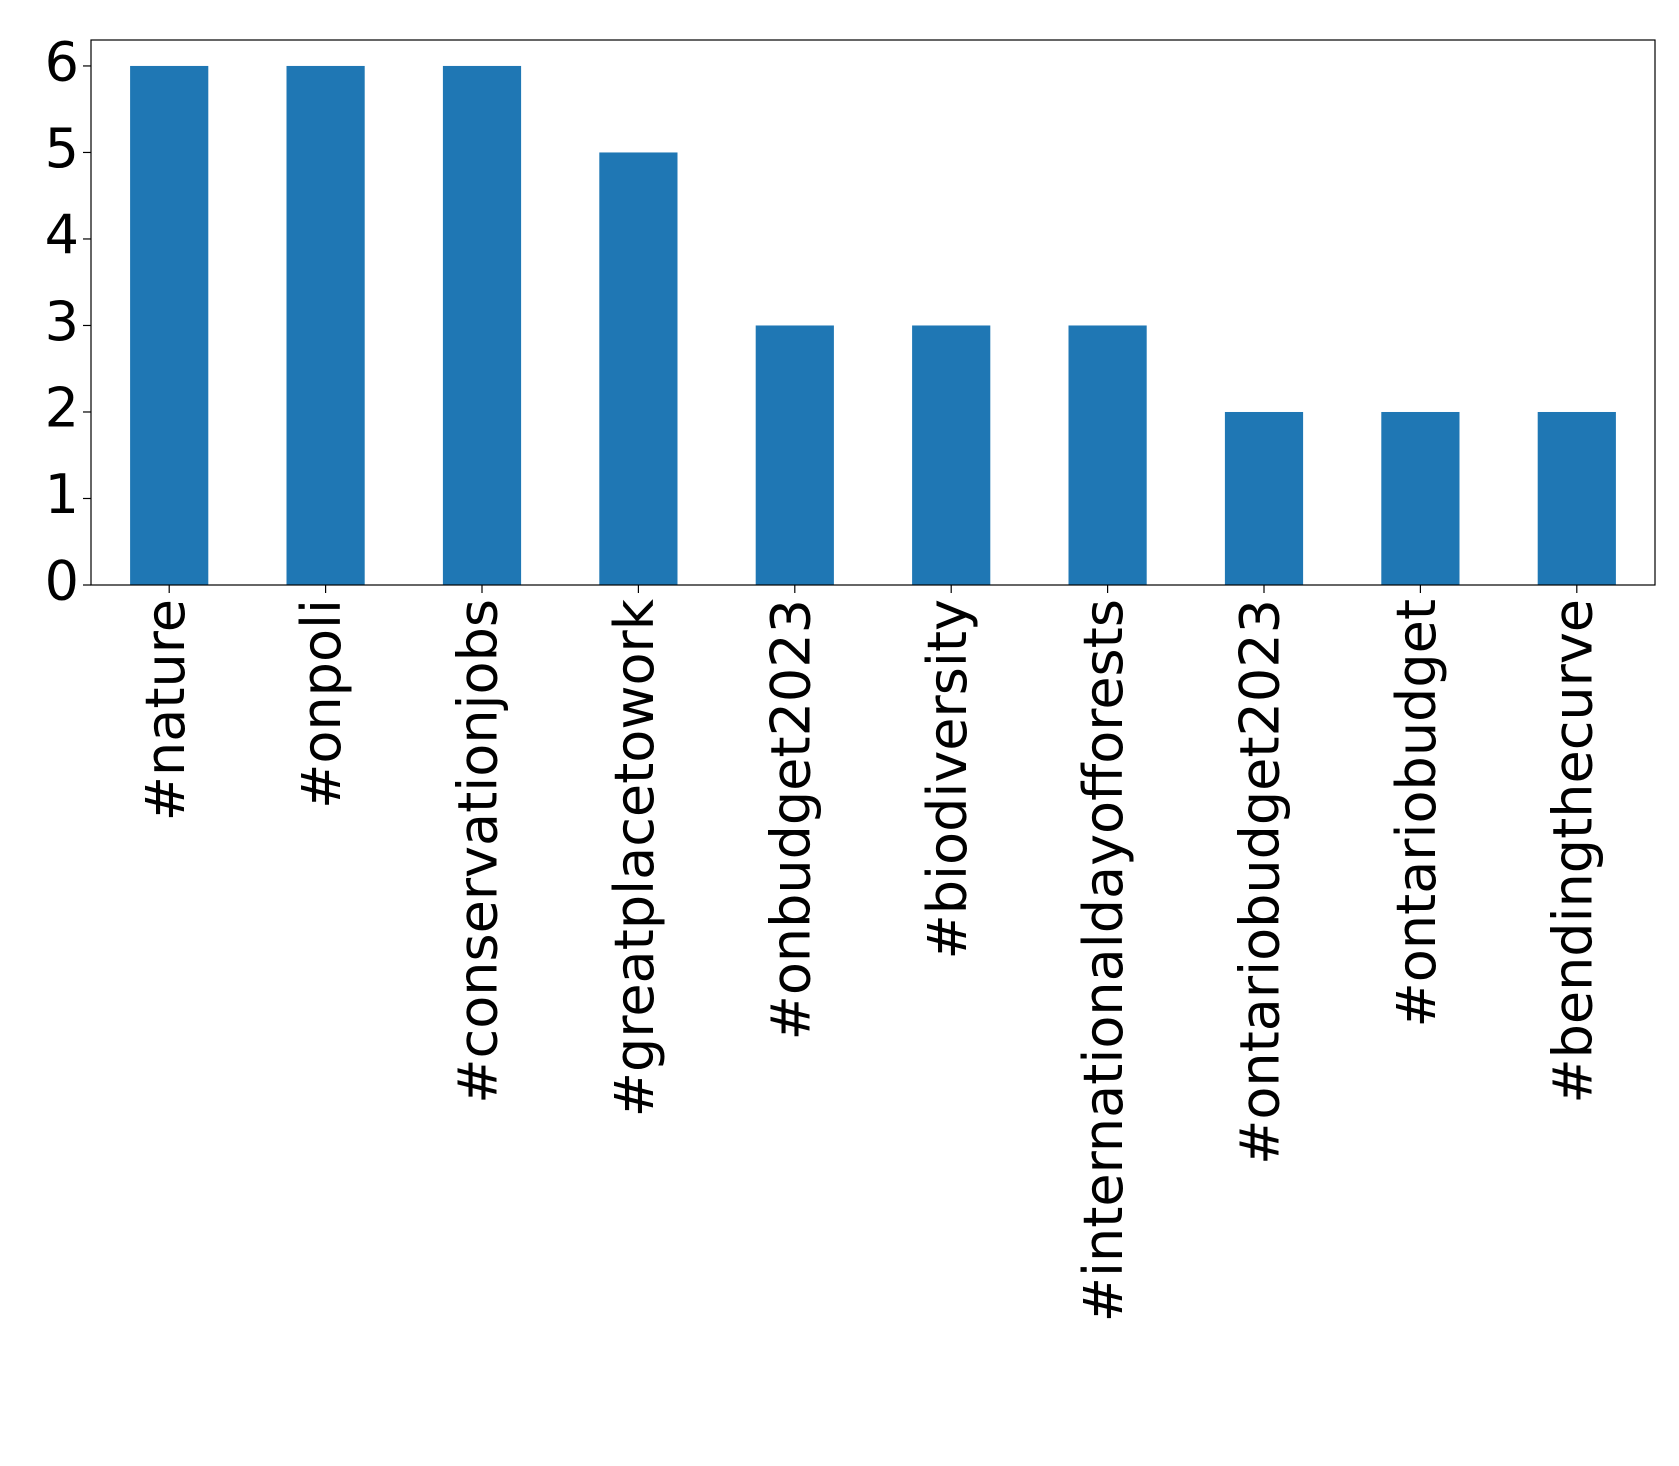  Describe the element at coordinates (165, 710) in the screenshot. I see `x-tick-label: #nature` at that location.